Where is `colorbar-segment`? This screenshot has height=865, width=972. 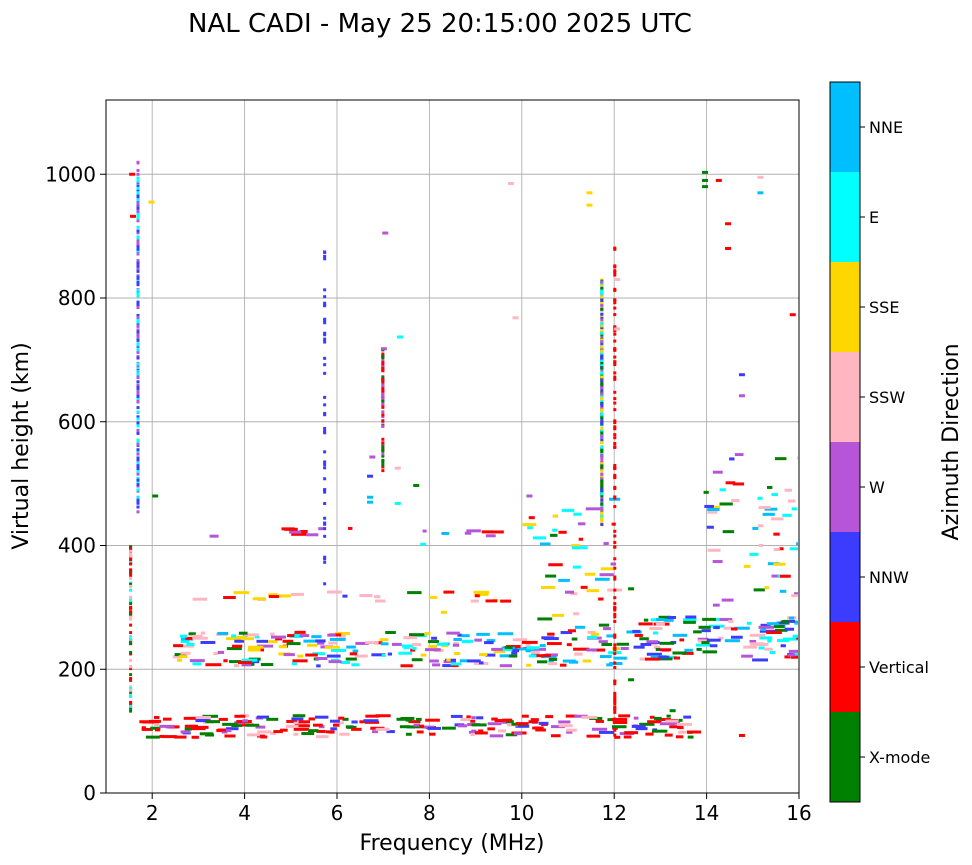
colorbar-segment is located at coordinates (845, 577).